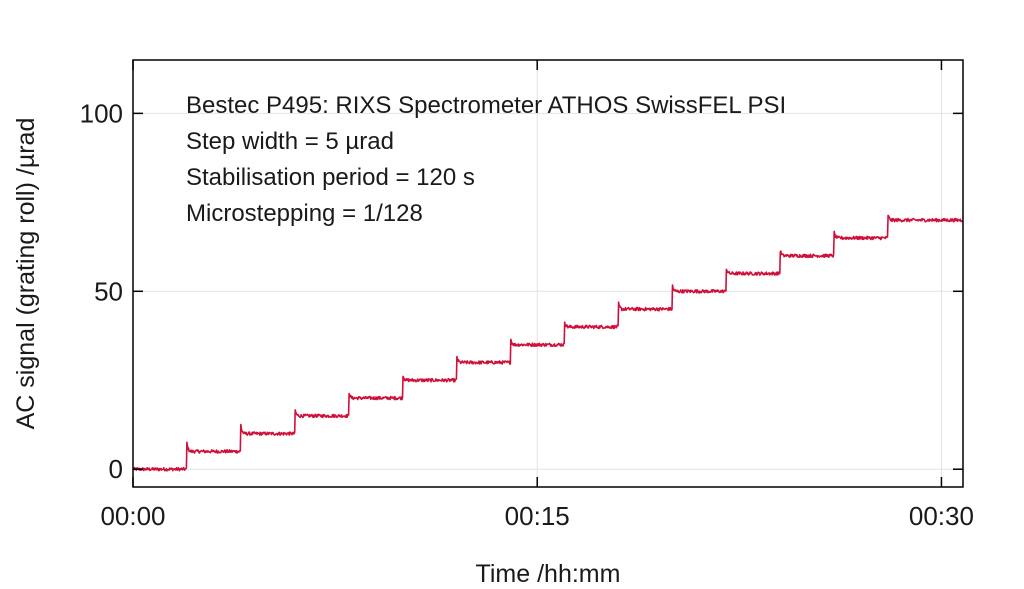 Image resolution: width=1024 pixels, height=589 pixels. Describe the element at coordinates (290, 141) in the screenshot. I see `annotation-line-1: Step width = 5 µrad` at that location.